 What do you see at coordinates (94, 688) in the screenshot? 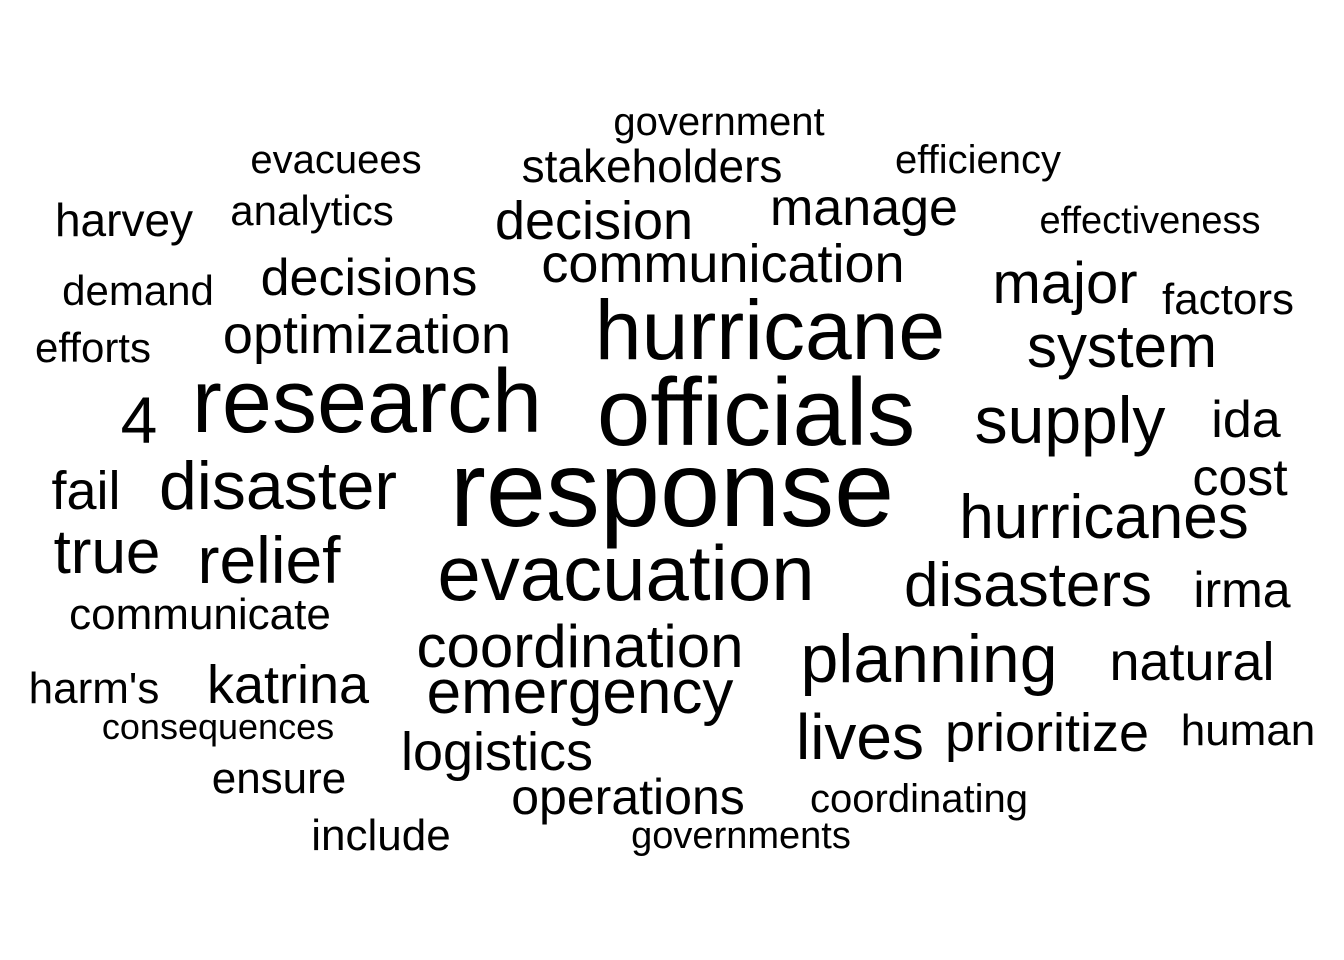
I see `word-harms: harm's` at bounding box center [94, 688].